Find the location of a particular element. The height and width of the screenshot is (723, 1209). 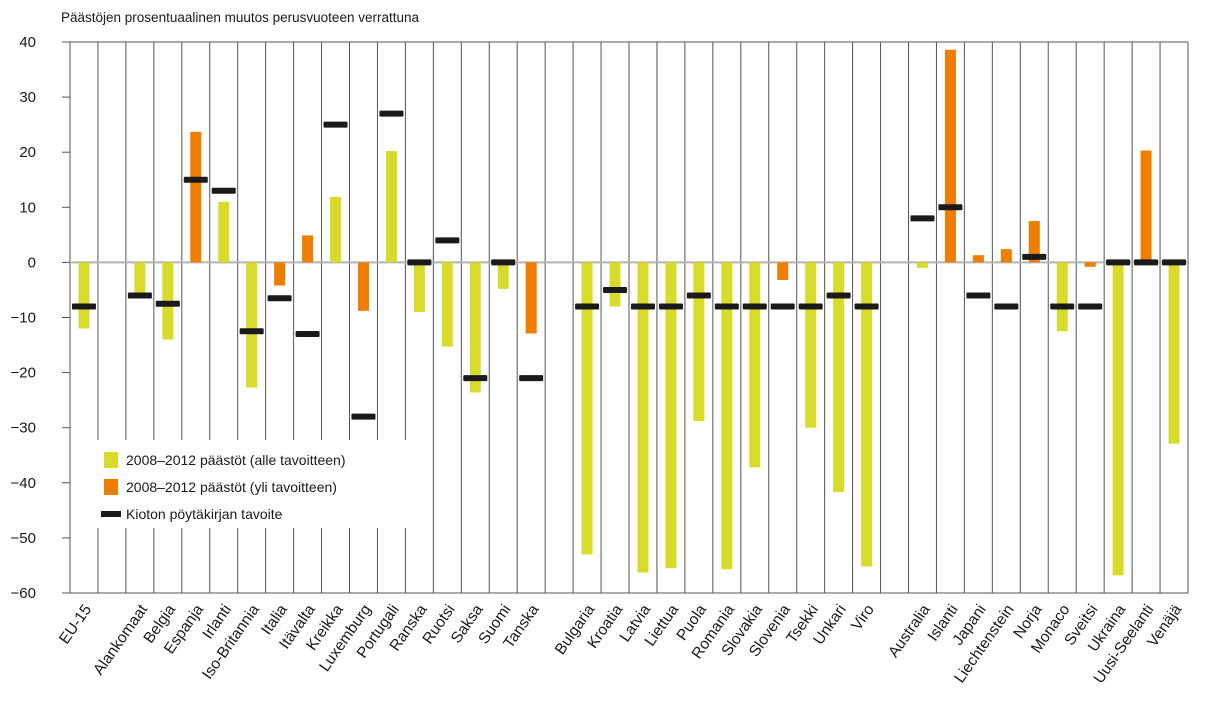

y-tick-label: −10 is located at coordinates (23, 318).